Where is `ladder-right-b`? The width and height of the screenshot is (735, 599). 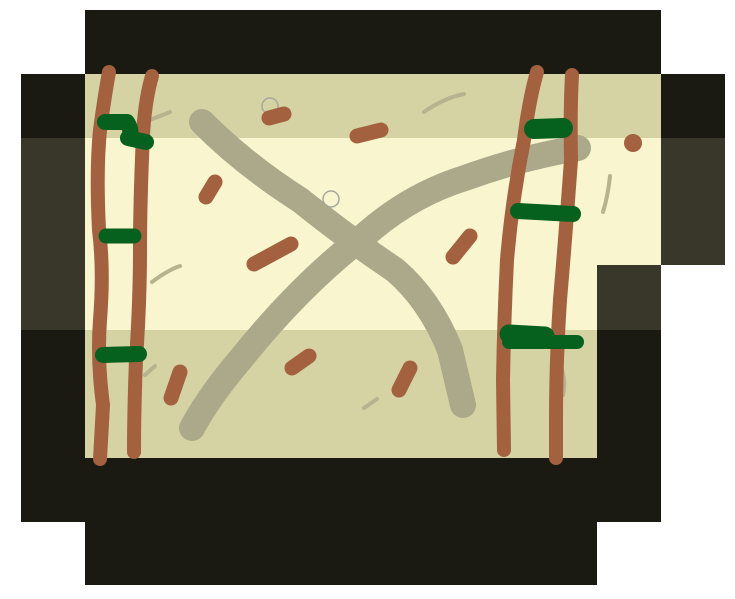 ladder-right-b is located at coordinates (564, 266).